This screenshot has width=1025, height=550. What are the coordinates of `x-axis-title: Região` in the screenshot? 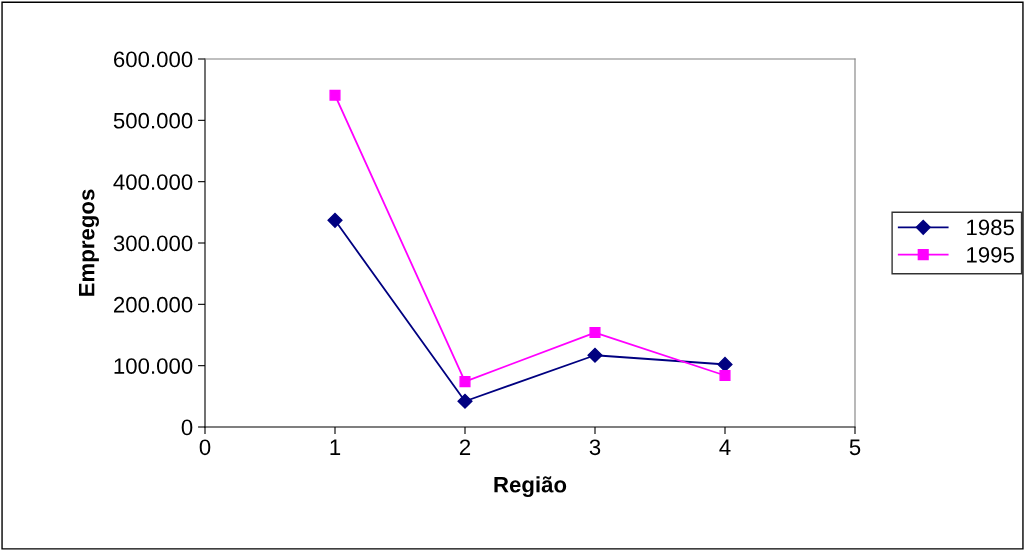 It's located at (530, 486).